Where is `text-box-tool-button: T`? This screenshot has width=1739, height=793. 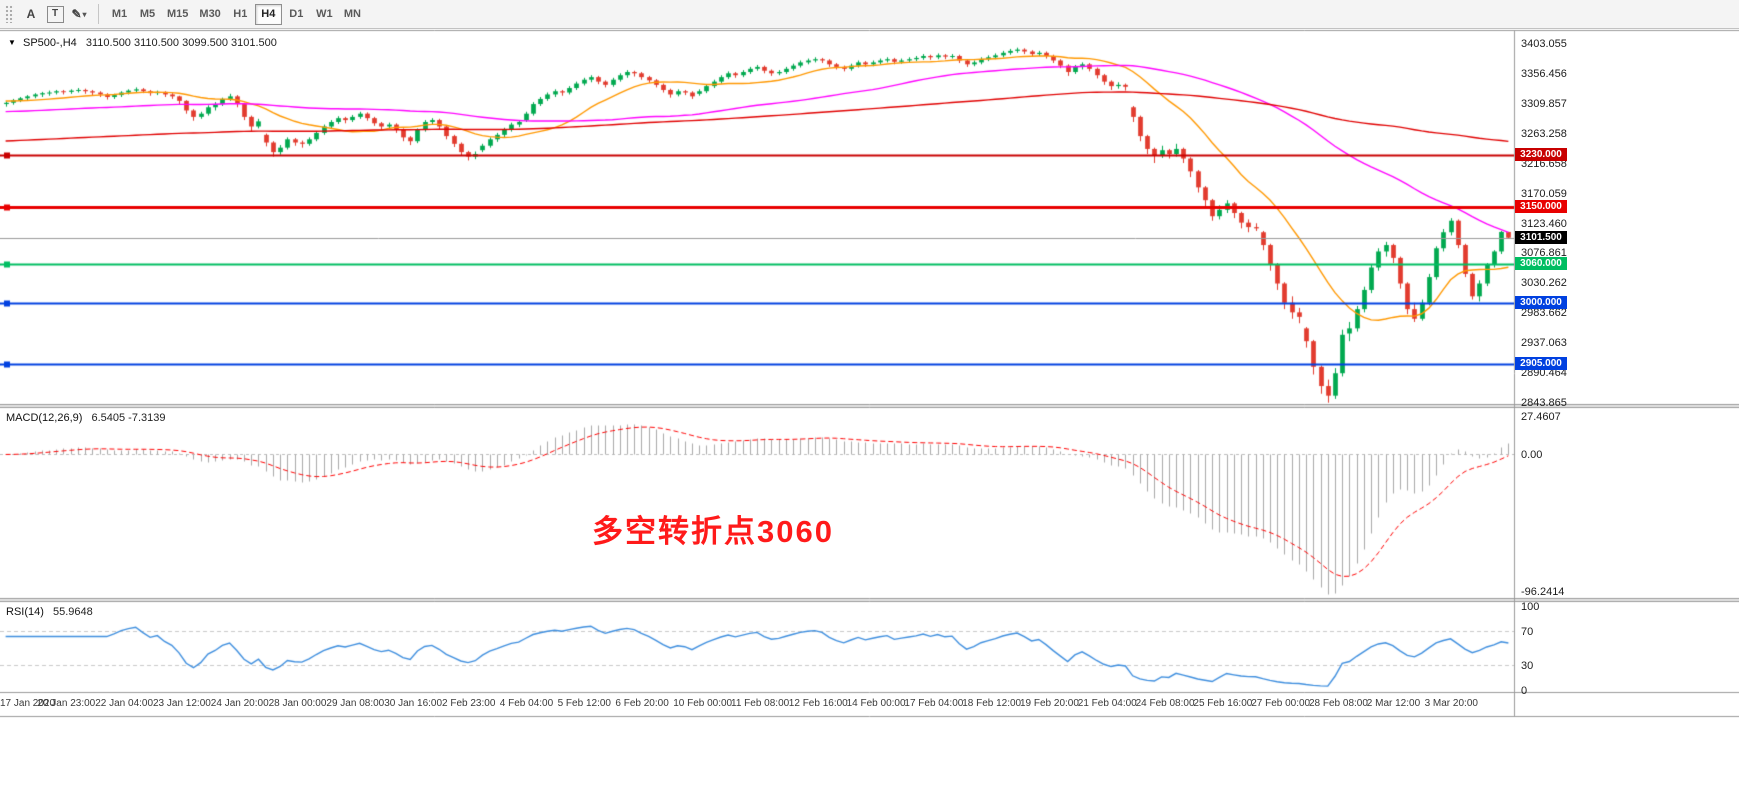
text-box-tool-button: T is located at coordinates (55, 14).